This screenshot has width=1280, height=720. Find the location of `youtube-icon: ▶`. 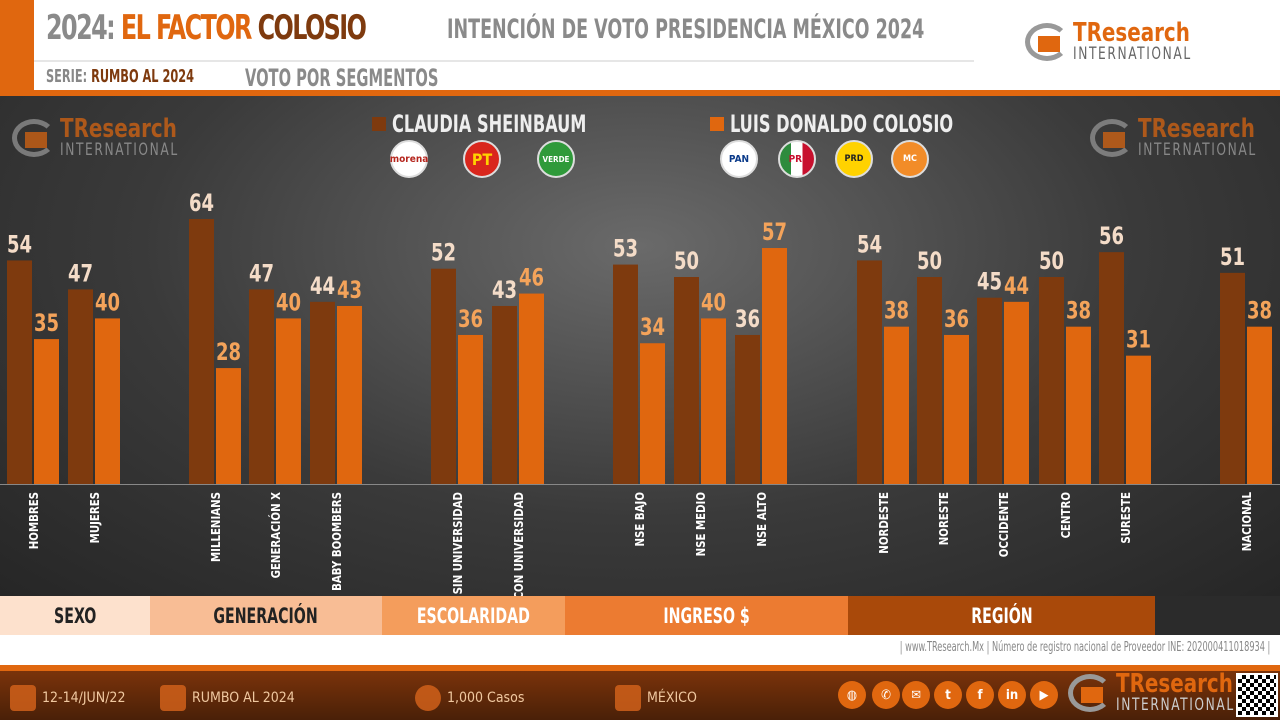

youtube-icon: ▶ is located at coordinates (1044, 695).